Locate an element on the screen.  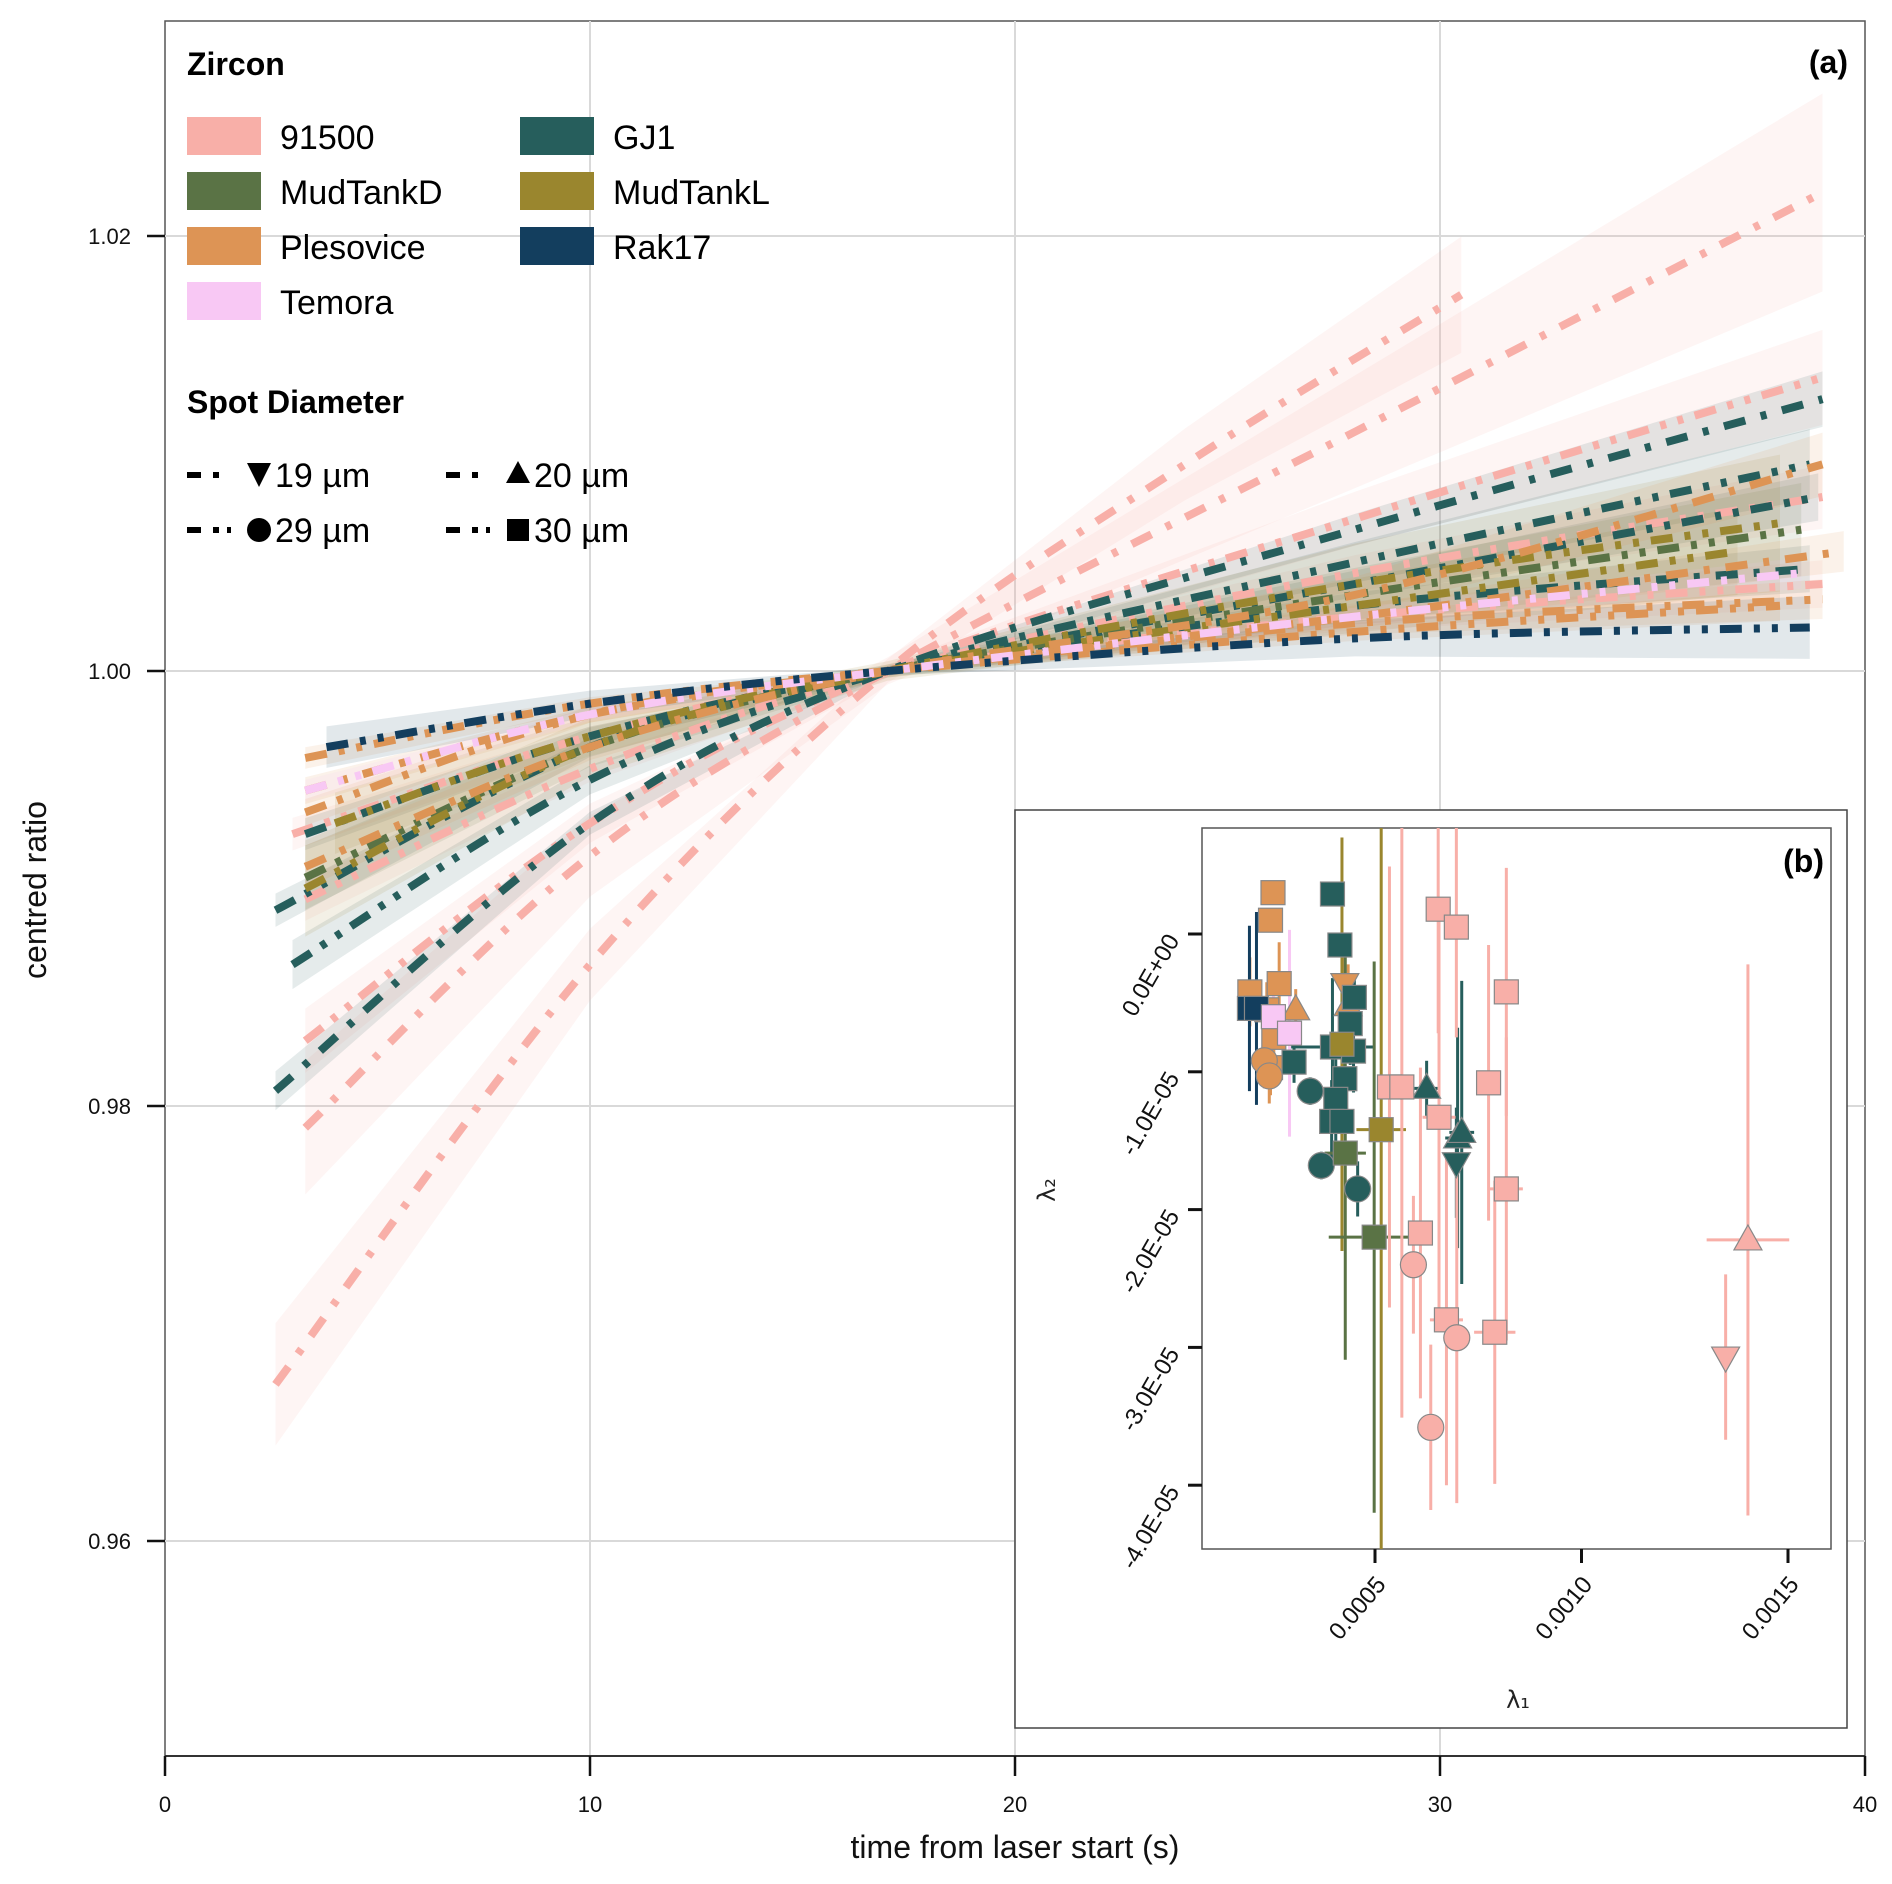
scatter-points is located at coordinates (1499, 1160).